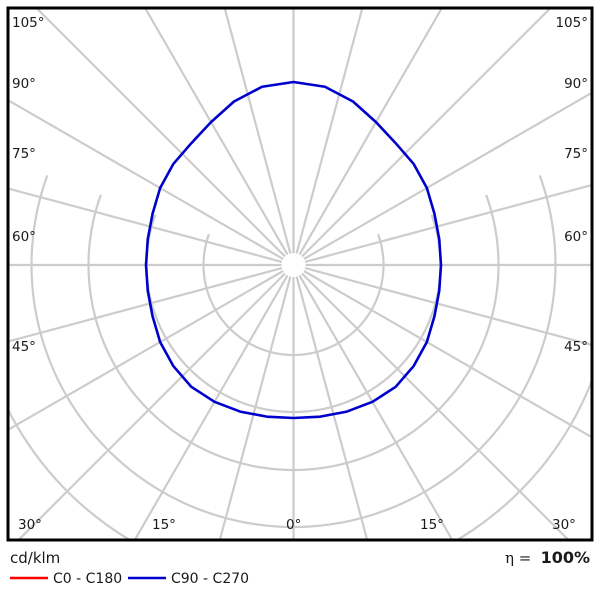 The height and width of the screenshot is (589, 600). I want to click on legend-label-c0-c180: C0 - C180, so click(87, 579).